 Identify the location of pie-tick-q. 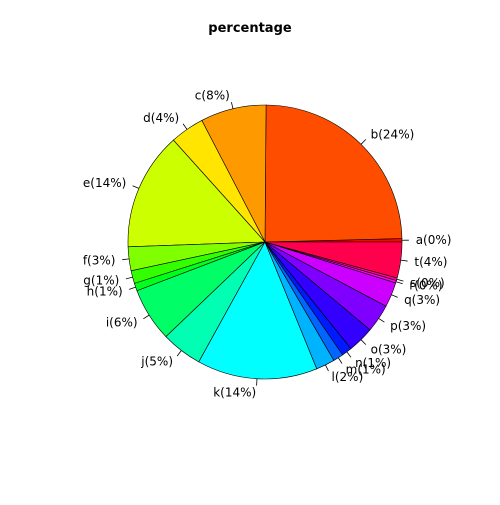
(394, 296).